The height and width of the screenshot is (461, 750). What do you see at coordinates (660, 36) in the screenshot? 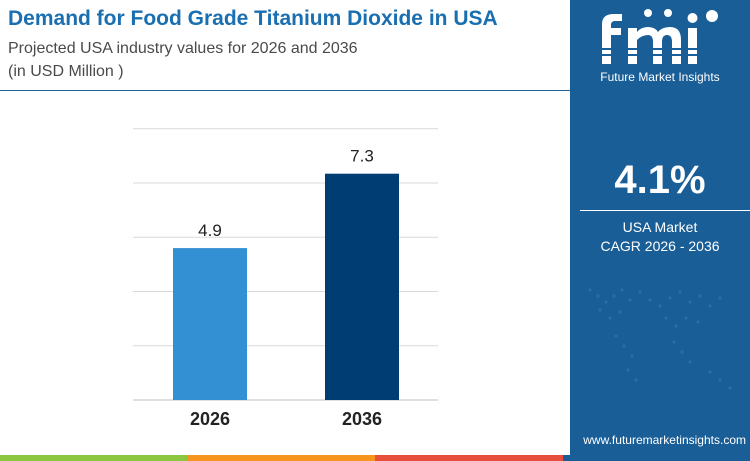
I see `fmi-logo` at bounding box center [660, 36].